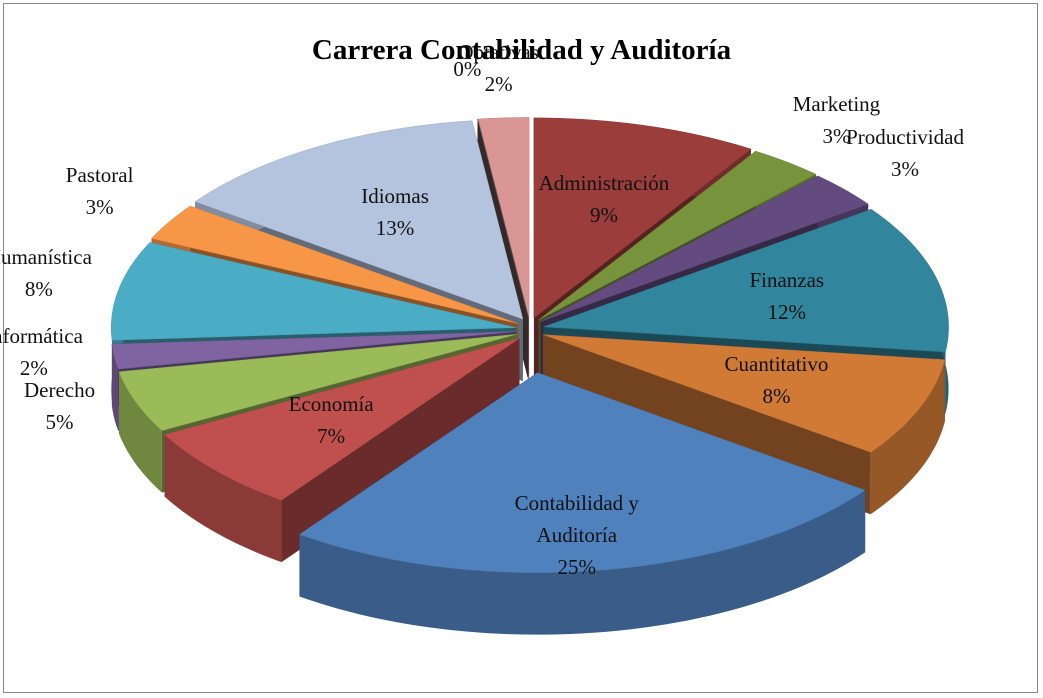 The height and width of the screenshot is (698, 1043). Describe the element at coordinates (836, 104) in the screenshot. I see `category-label: Marketing` at that location.